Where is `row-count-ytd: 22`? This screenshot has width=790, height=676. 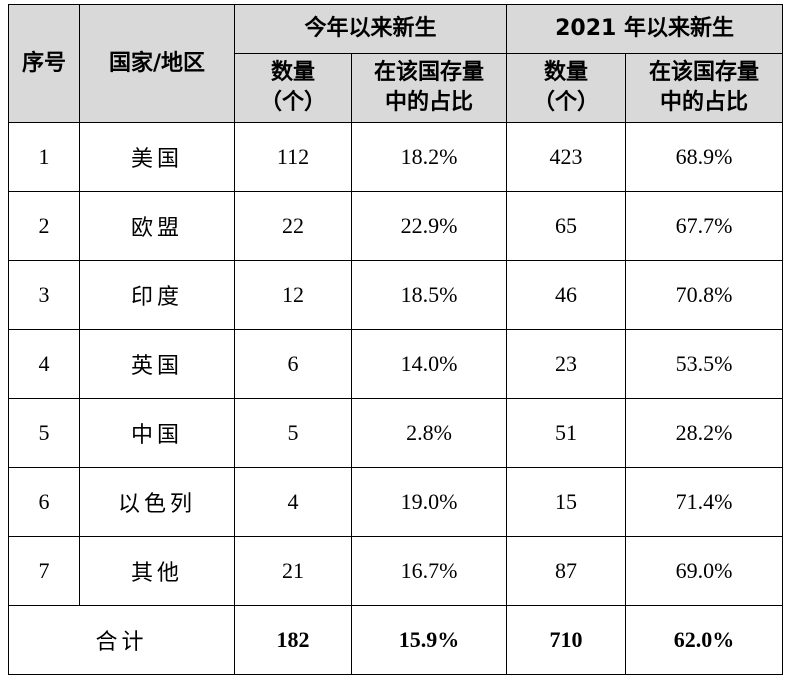 row-count-ytd: 22 is located at coordinates (293, 226).